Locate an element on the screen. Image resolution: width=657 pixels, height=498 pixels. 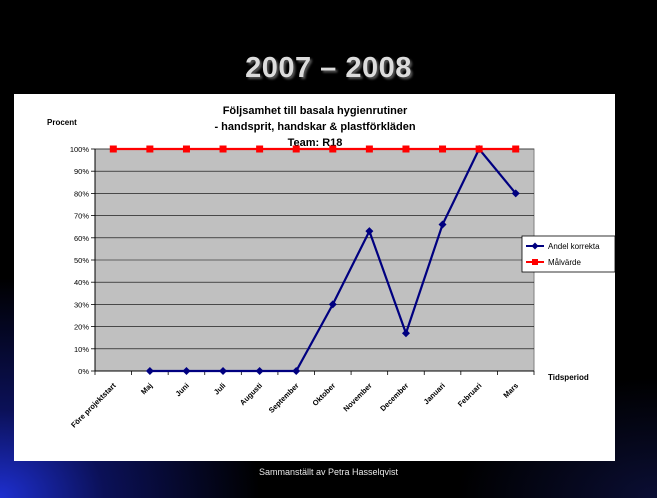
chart-title-line-3: Team: R18 is located at coordinates (315, 143).